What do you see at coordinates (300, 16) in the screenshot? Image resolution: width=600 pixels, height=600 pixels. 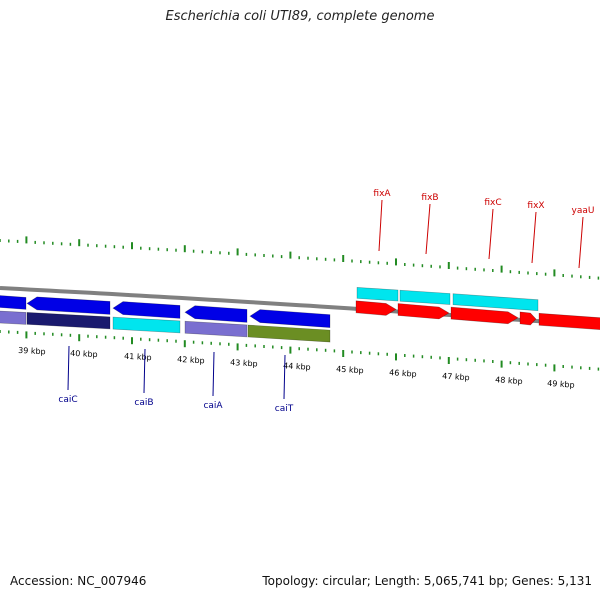 I see `map-title: Escherichia coli UTI89, complete genome` at bounding box center [300, 16].